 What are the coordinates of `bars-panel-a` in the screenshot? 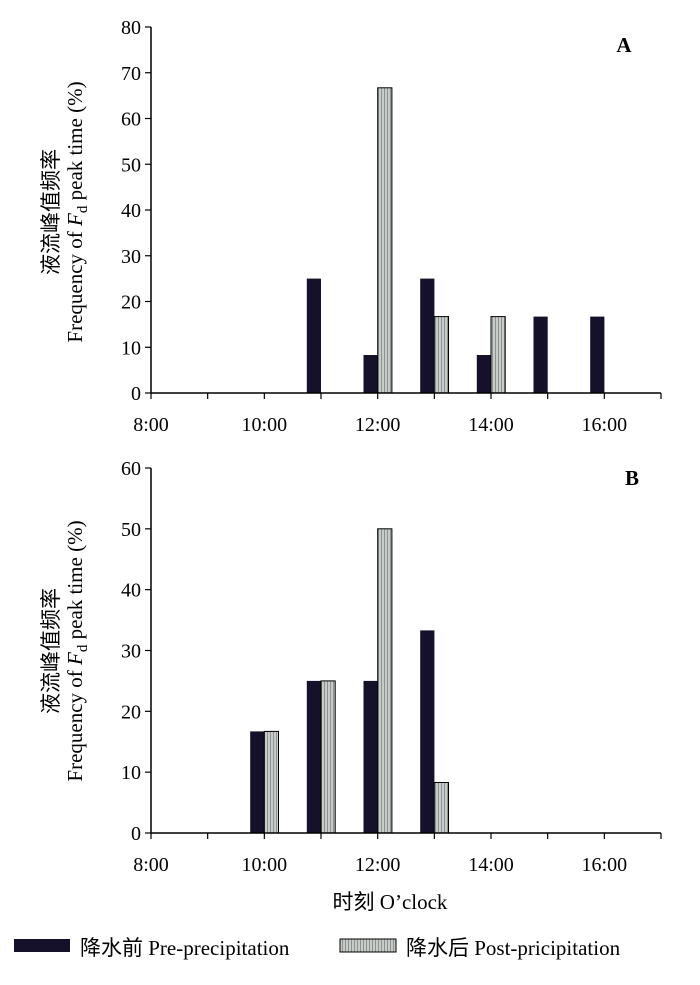 It's located at (455, 240).